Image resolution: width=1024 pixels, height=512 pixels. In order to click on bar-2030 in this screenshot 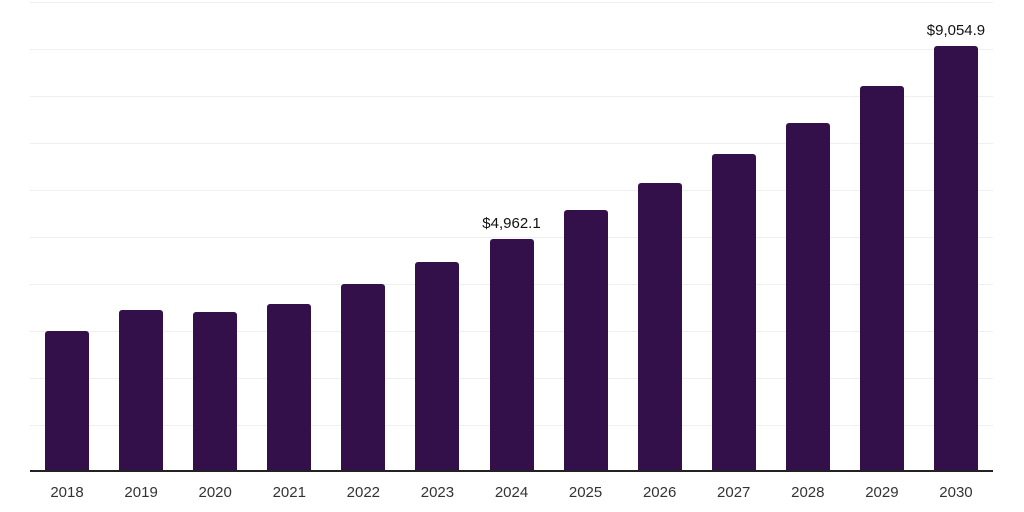, I will do `click(955, 259)`.